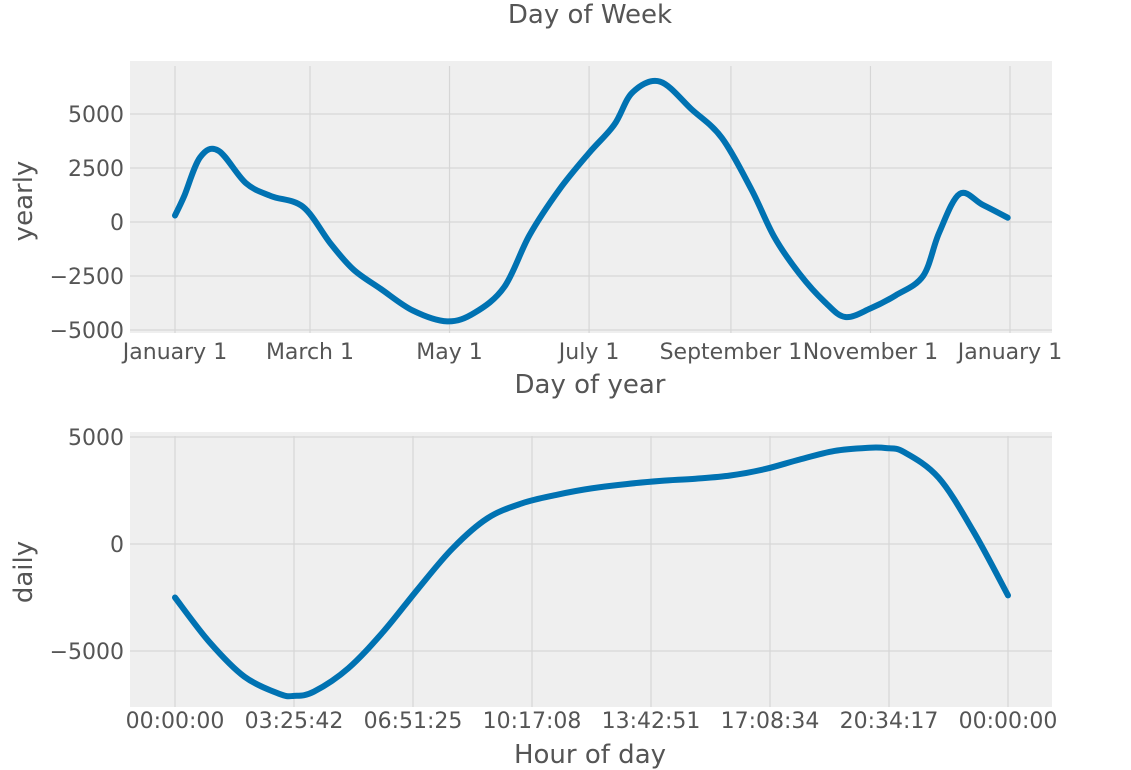 The image size is (1131, 770). Describe the element at coordinates (87, 545) in the screenshot. I see `daily-y-ticks: 5000 0 −5000` at that location.